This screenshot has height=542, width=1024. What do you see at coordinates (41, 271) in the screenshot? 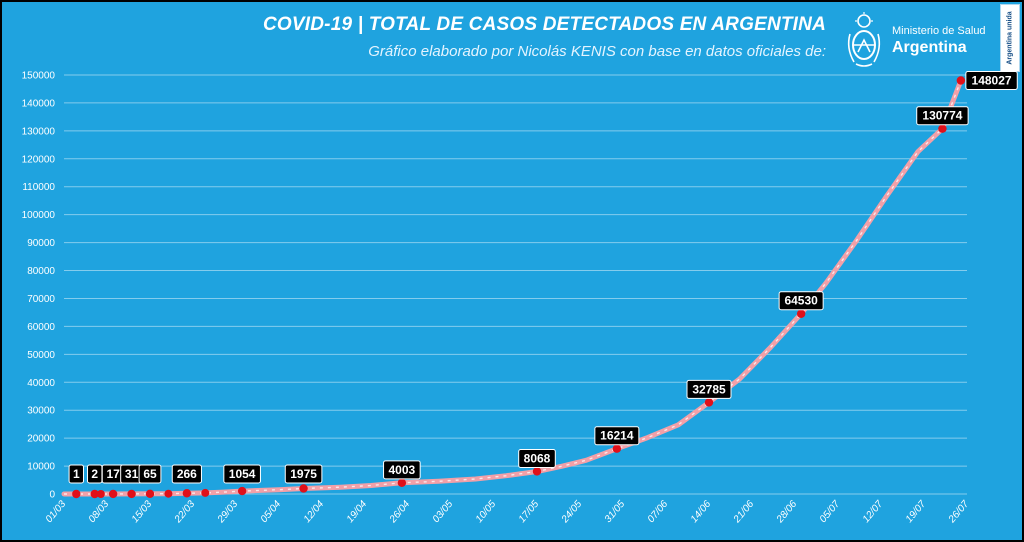
I see `y-tick-label: 80000` at bounding box center [41, 271].